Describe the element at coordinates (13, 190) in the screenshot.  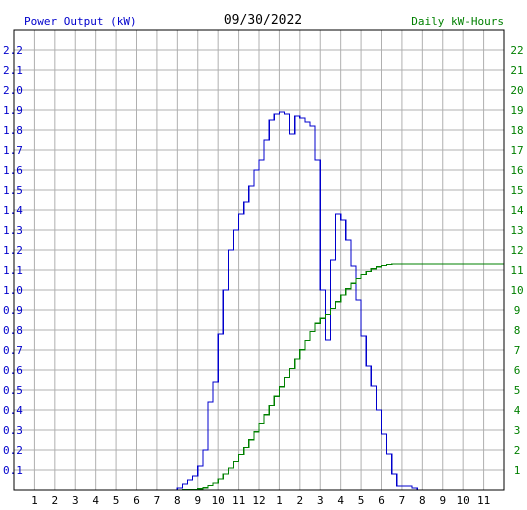
I see `left-tick-label: 1.5` at that location.